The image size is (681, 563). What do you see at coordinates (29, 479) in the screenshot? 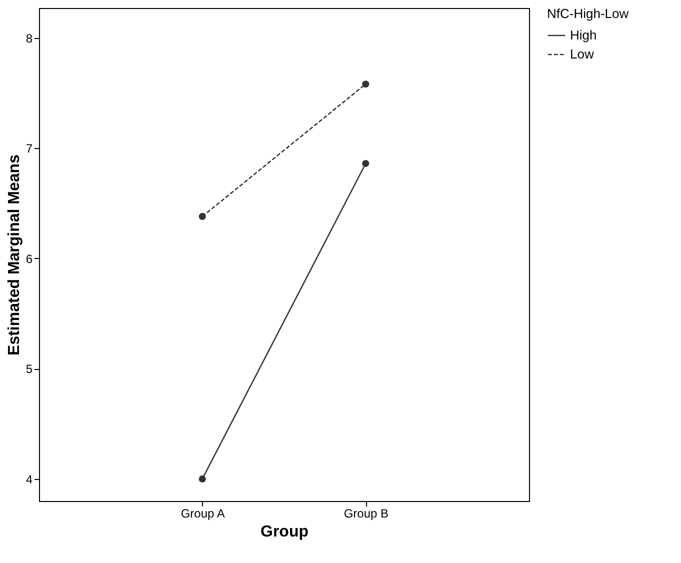
I see `y-tick-label: 4` at bounding box center [29, 479].